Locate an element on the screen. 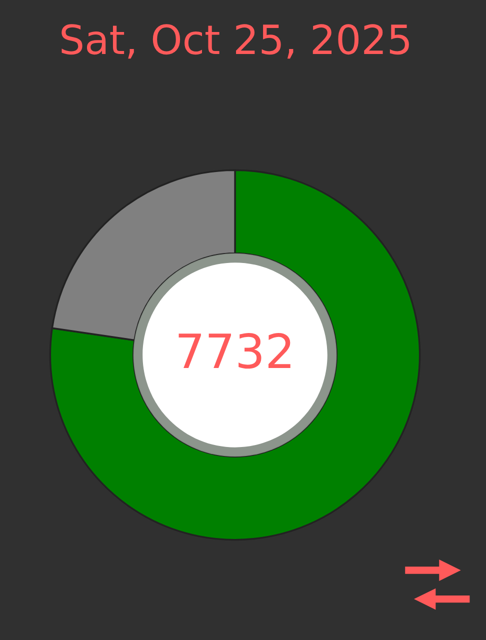 Image resolution: width=486 pixels, height=640 pixels. chart-title: Sat, Oct 25, 2025 is located at coordinates (235, 41).